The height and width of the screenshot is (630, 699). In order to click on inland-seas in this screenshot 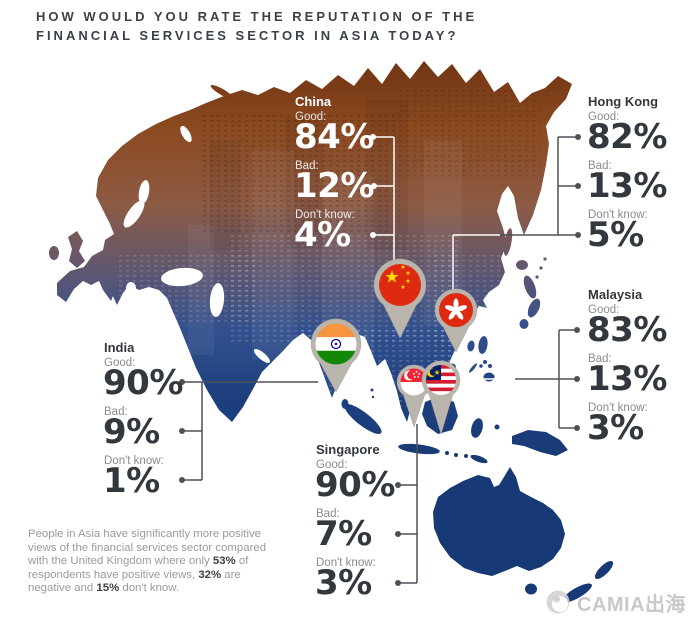, I will do `click(196, 244)`.